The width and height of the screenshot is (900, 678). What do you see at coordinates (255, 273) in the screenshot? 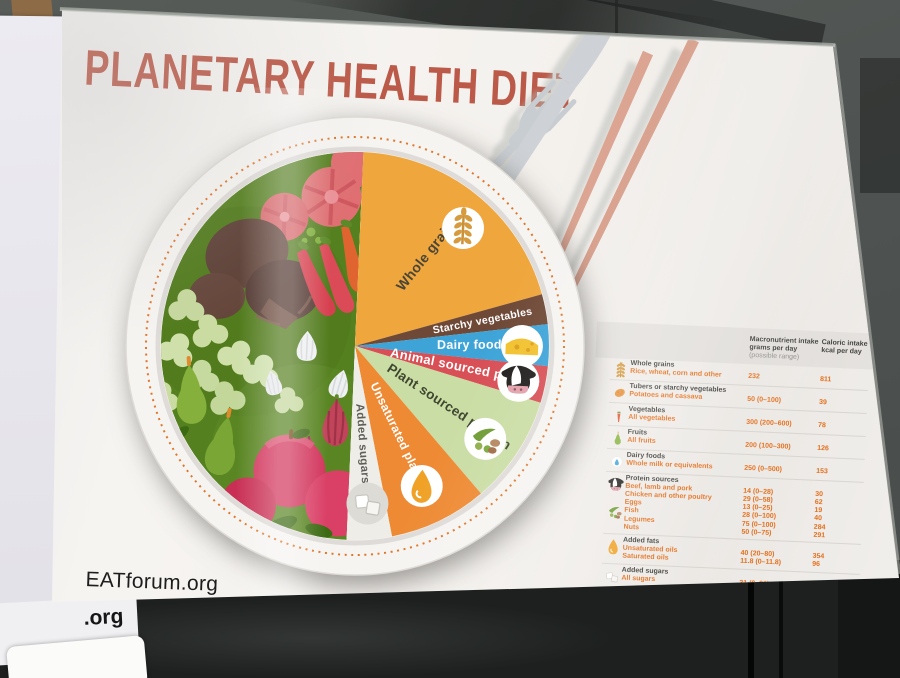
I see `mushrooms` at bounding box center [255, 273].